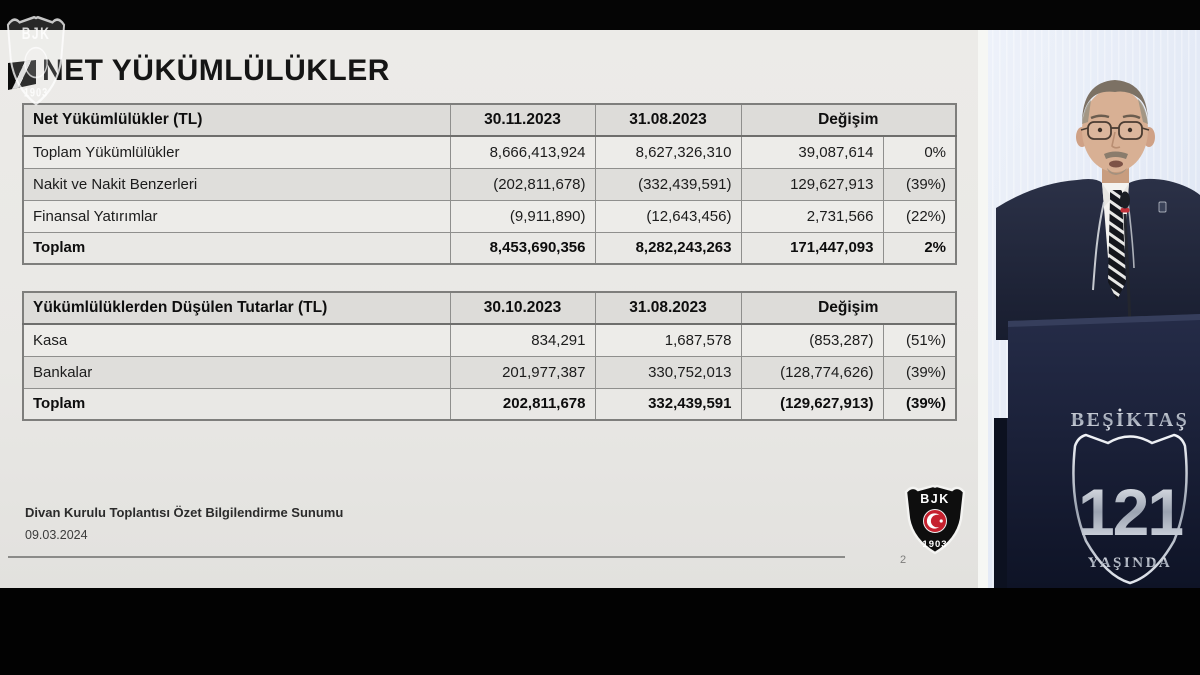  What do you see at coordinates (1117, 245) in the screenshot?
I see `speaker-tie` at bounding box center [1117, 245].